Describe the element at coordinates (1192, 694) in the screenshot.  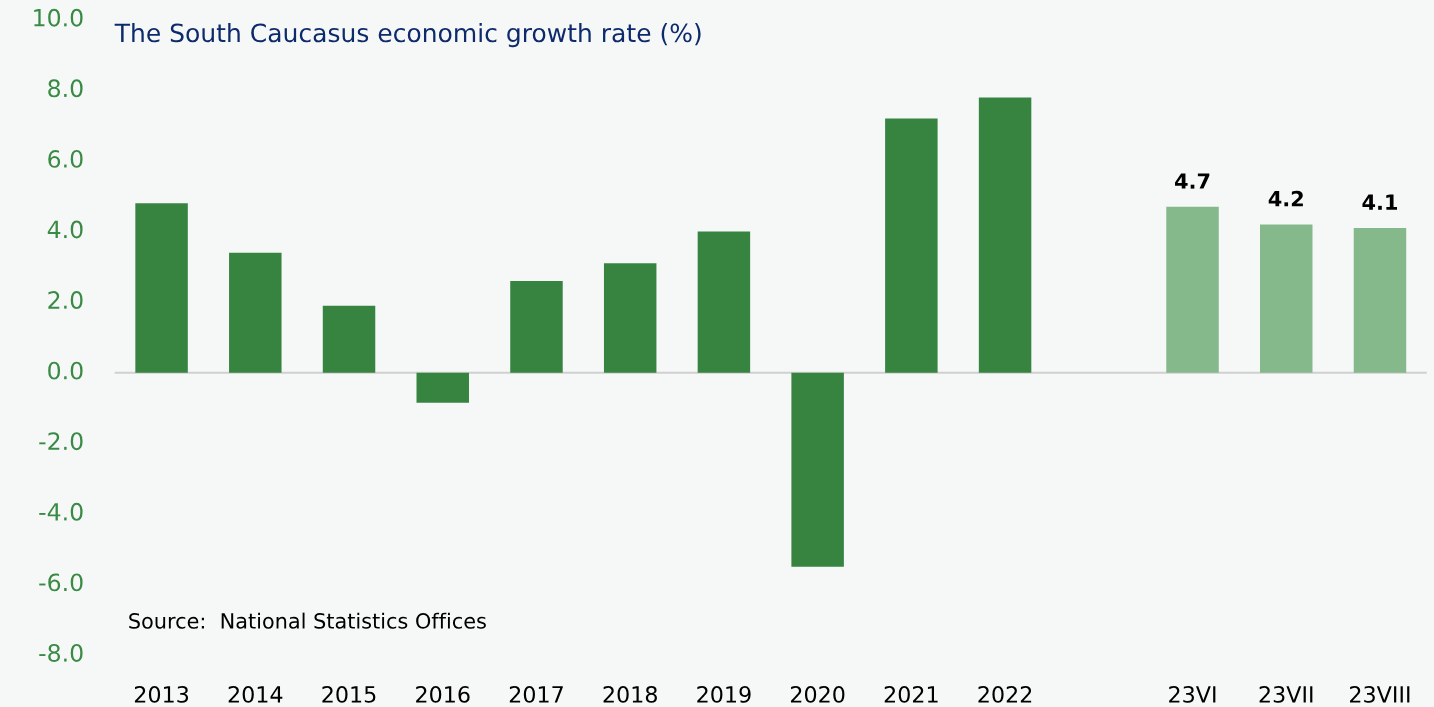
I see `x-tick-label: 23VI` at that location.